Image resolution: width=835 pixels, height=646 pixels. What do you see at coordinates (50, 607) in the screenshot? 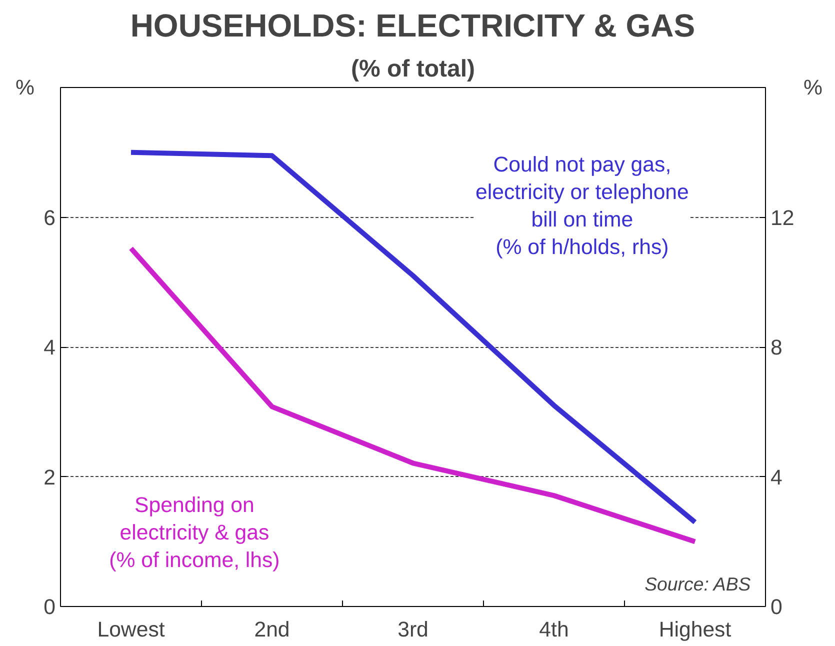
I see `y-tick-label: 0` at bounding box center [50, 607].